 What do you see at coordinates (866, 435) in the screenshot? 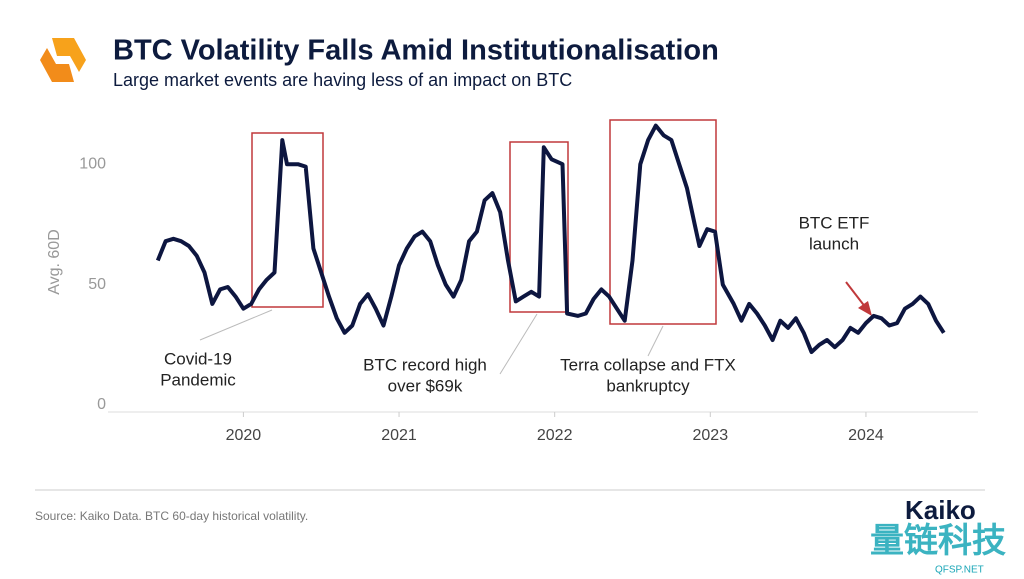
I see `x-tick-label: 2024` at bounding box center [866, 435].